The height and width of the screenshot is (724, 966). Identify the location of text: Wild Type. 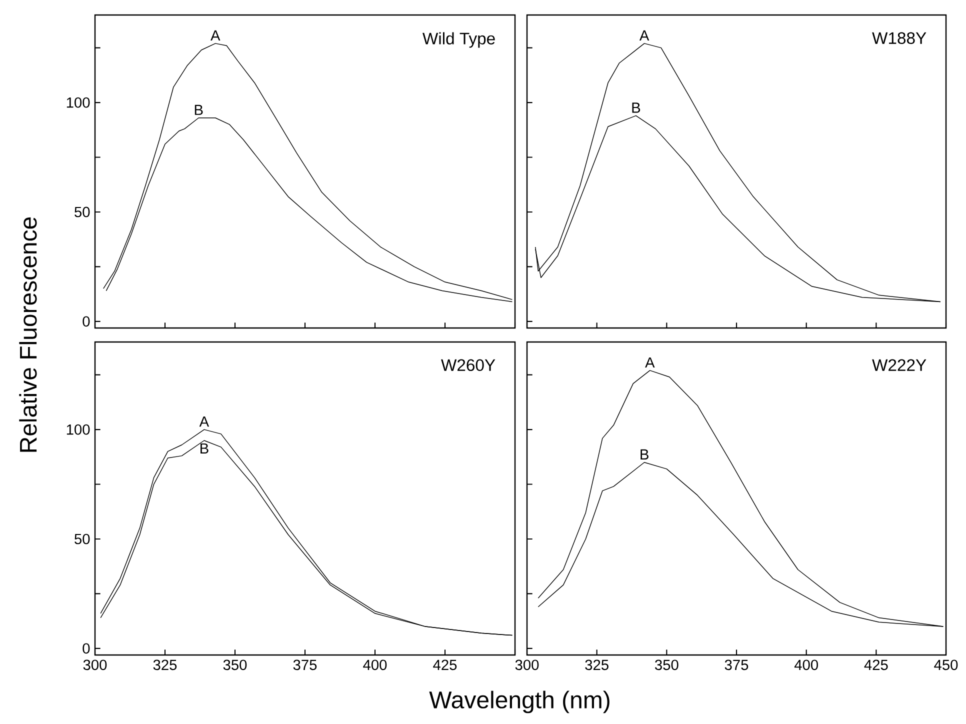
(458, 40).